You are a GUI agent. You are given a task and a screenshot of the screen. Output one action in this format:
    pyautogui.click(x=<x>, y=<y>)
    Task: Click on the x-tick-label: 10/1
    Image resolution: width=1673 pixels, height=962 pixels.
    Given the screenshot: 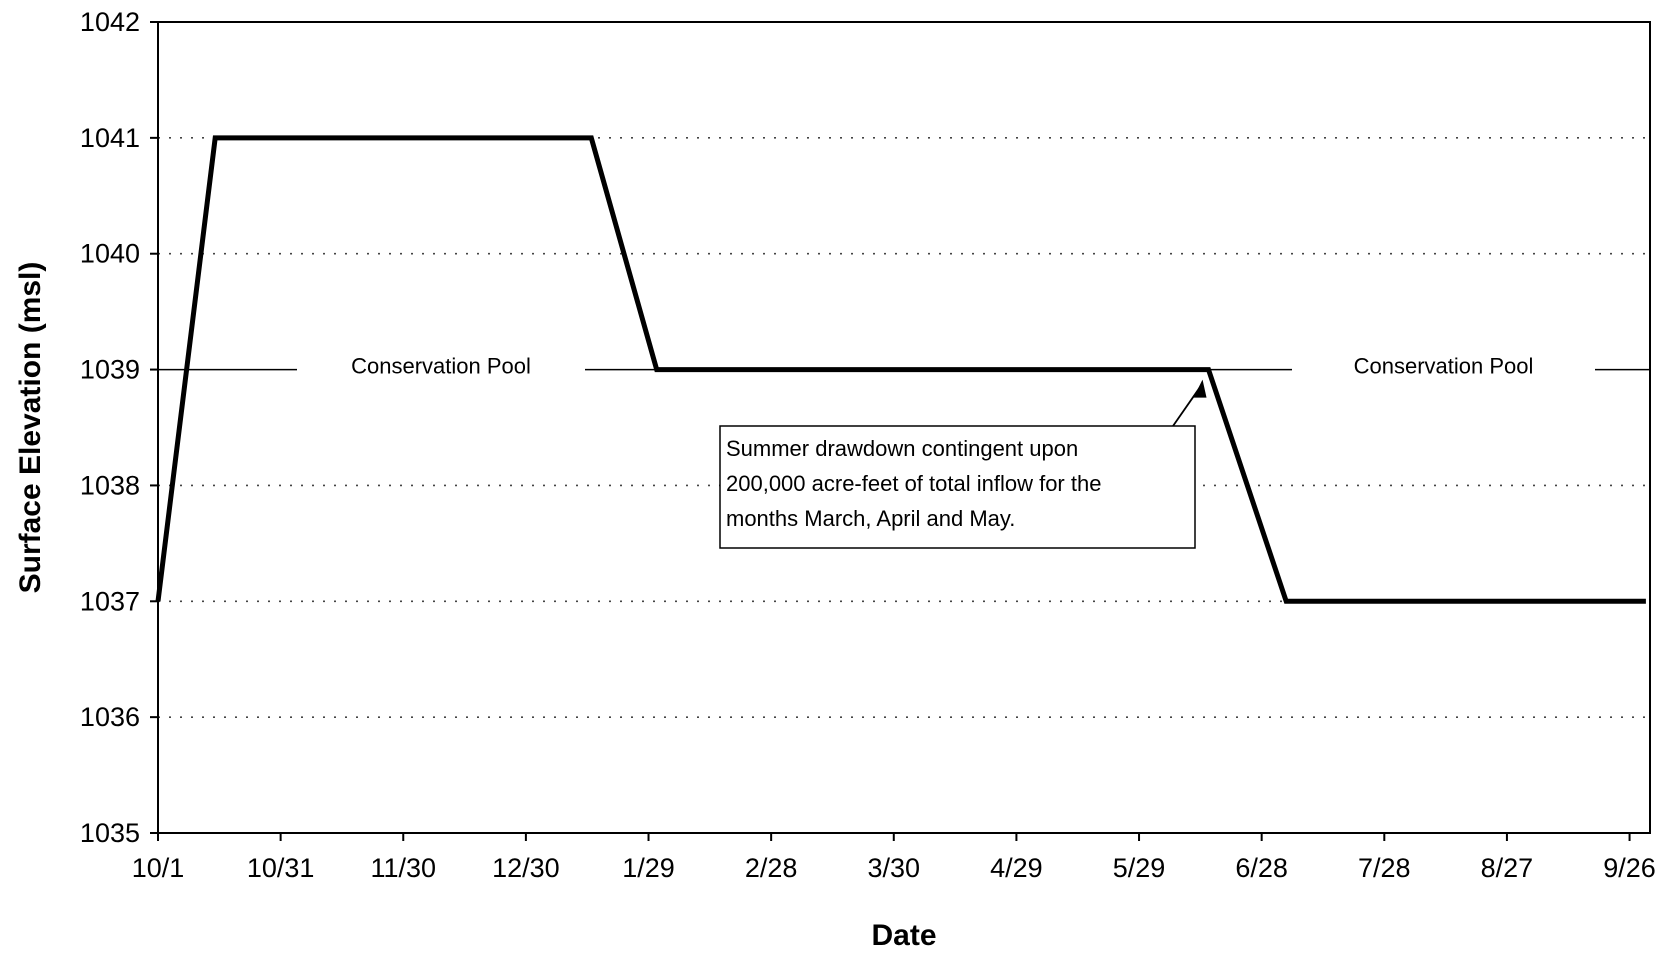 What is the action you would take?
    pyautogui.click(x=158, y=868)
    